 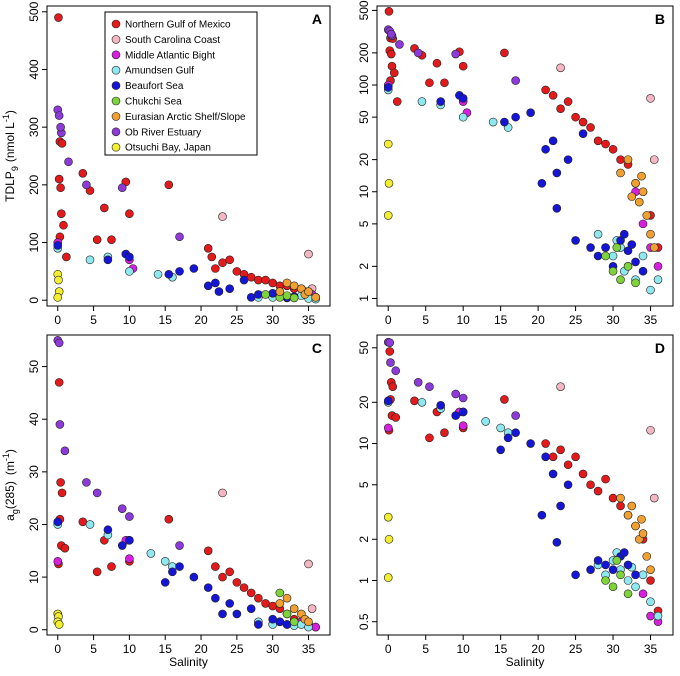 I want to click on y-tick-label: 300, so click(x=34, y=127).